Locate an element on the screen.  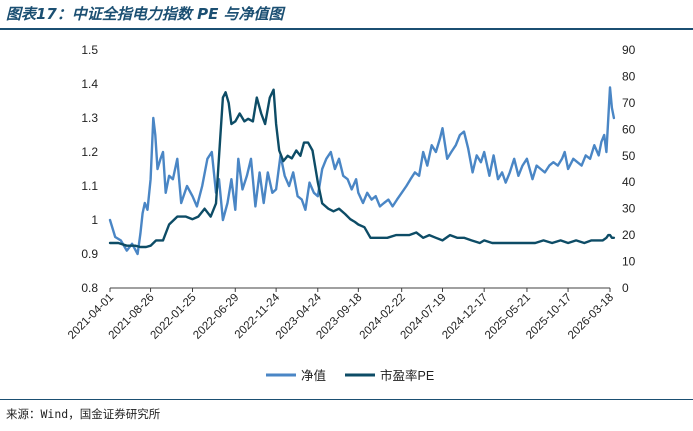
y-right-tick-label: 10 is located at coordinates (629, 262).